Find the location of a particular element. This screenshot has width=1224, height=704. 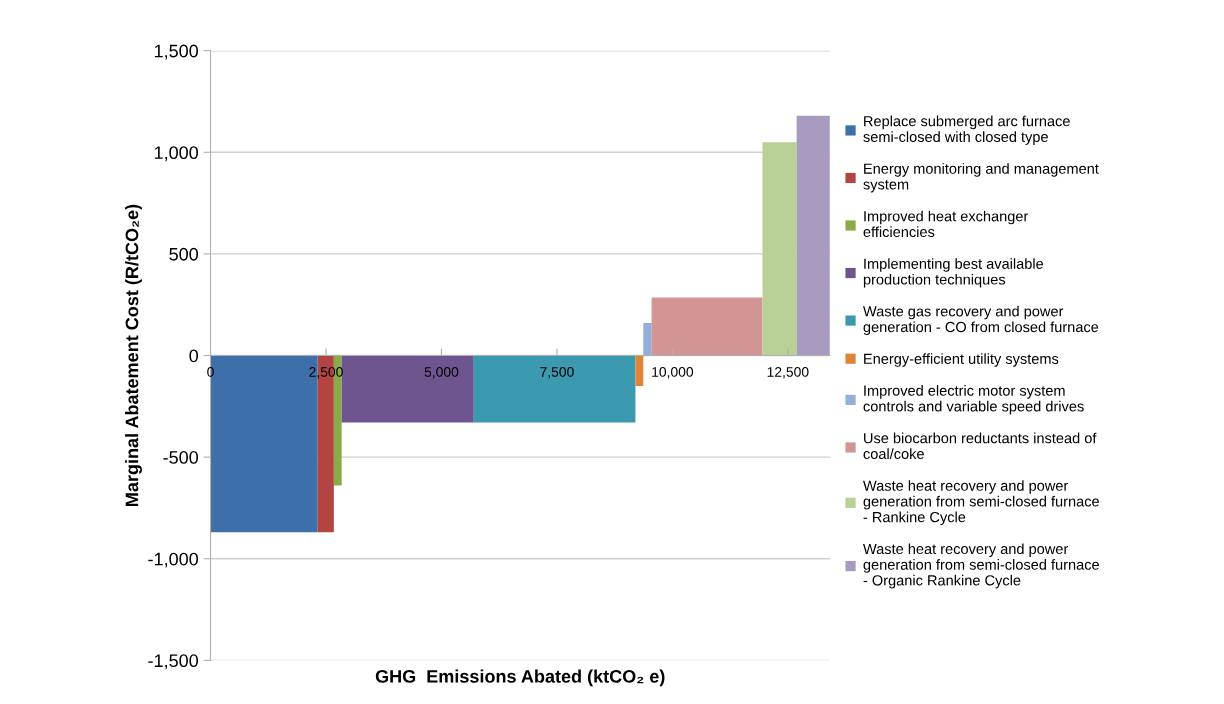

legend-label: Replace submerged arc furnace semi-closed with closed type is located at coordinates (966, 130).